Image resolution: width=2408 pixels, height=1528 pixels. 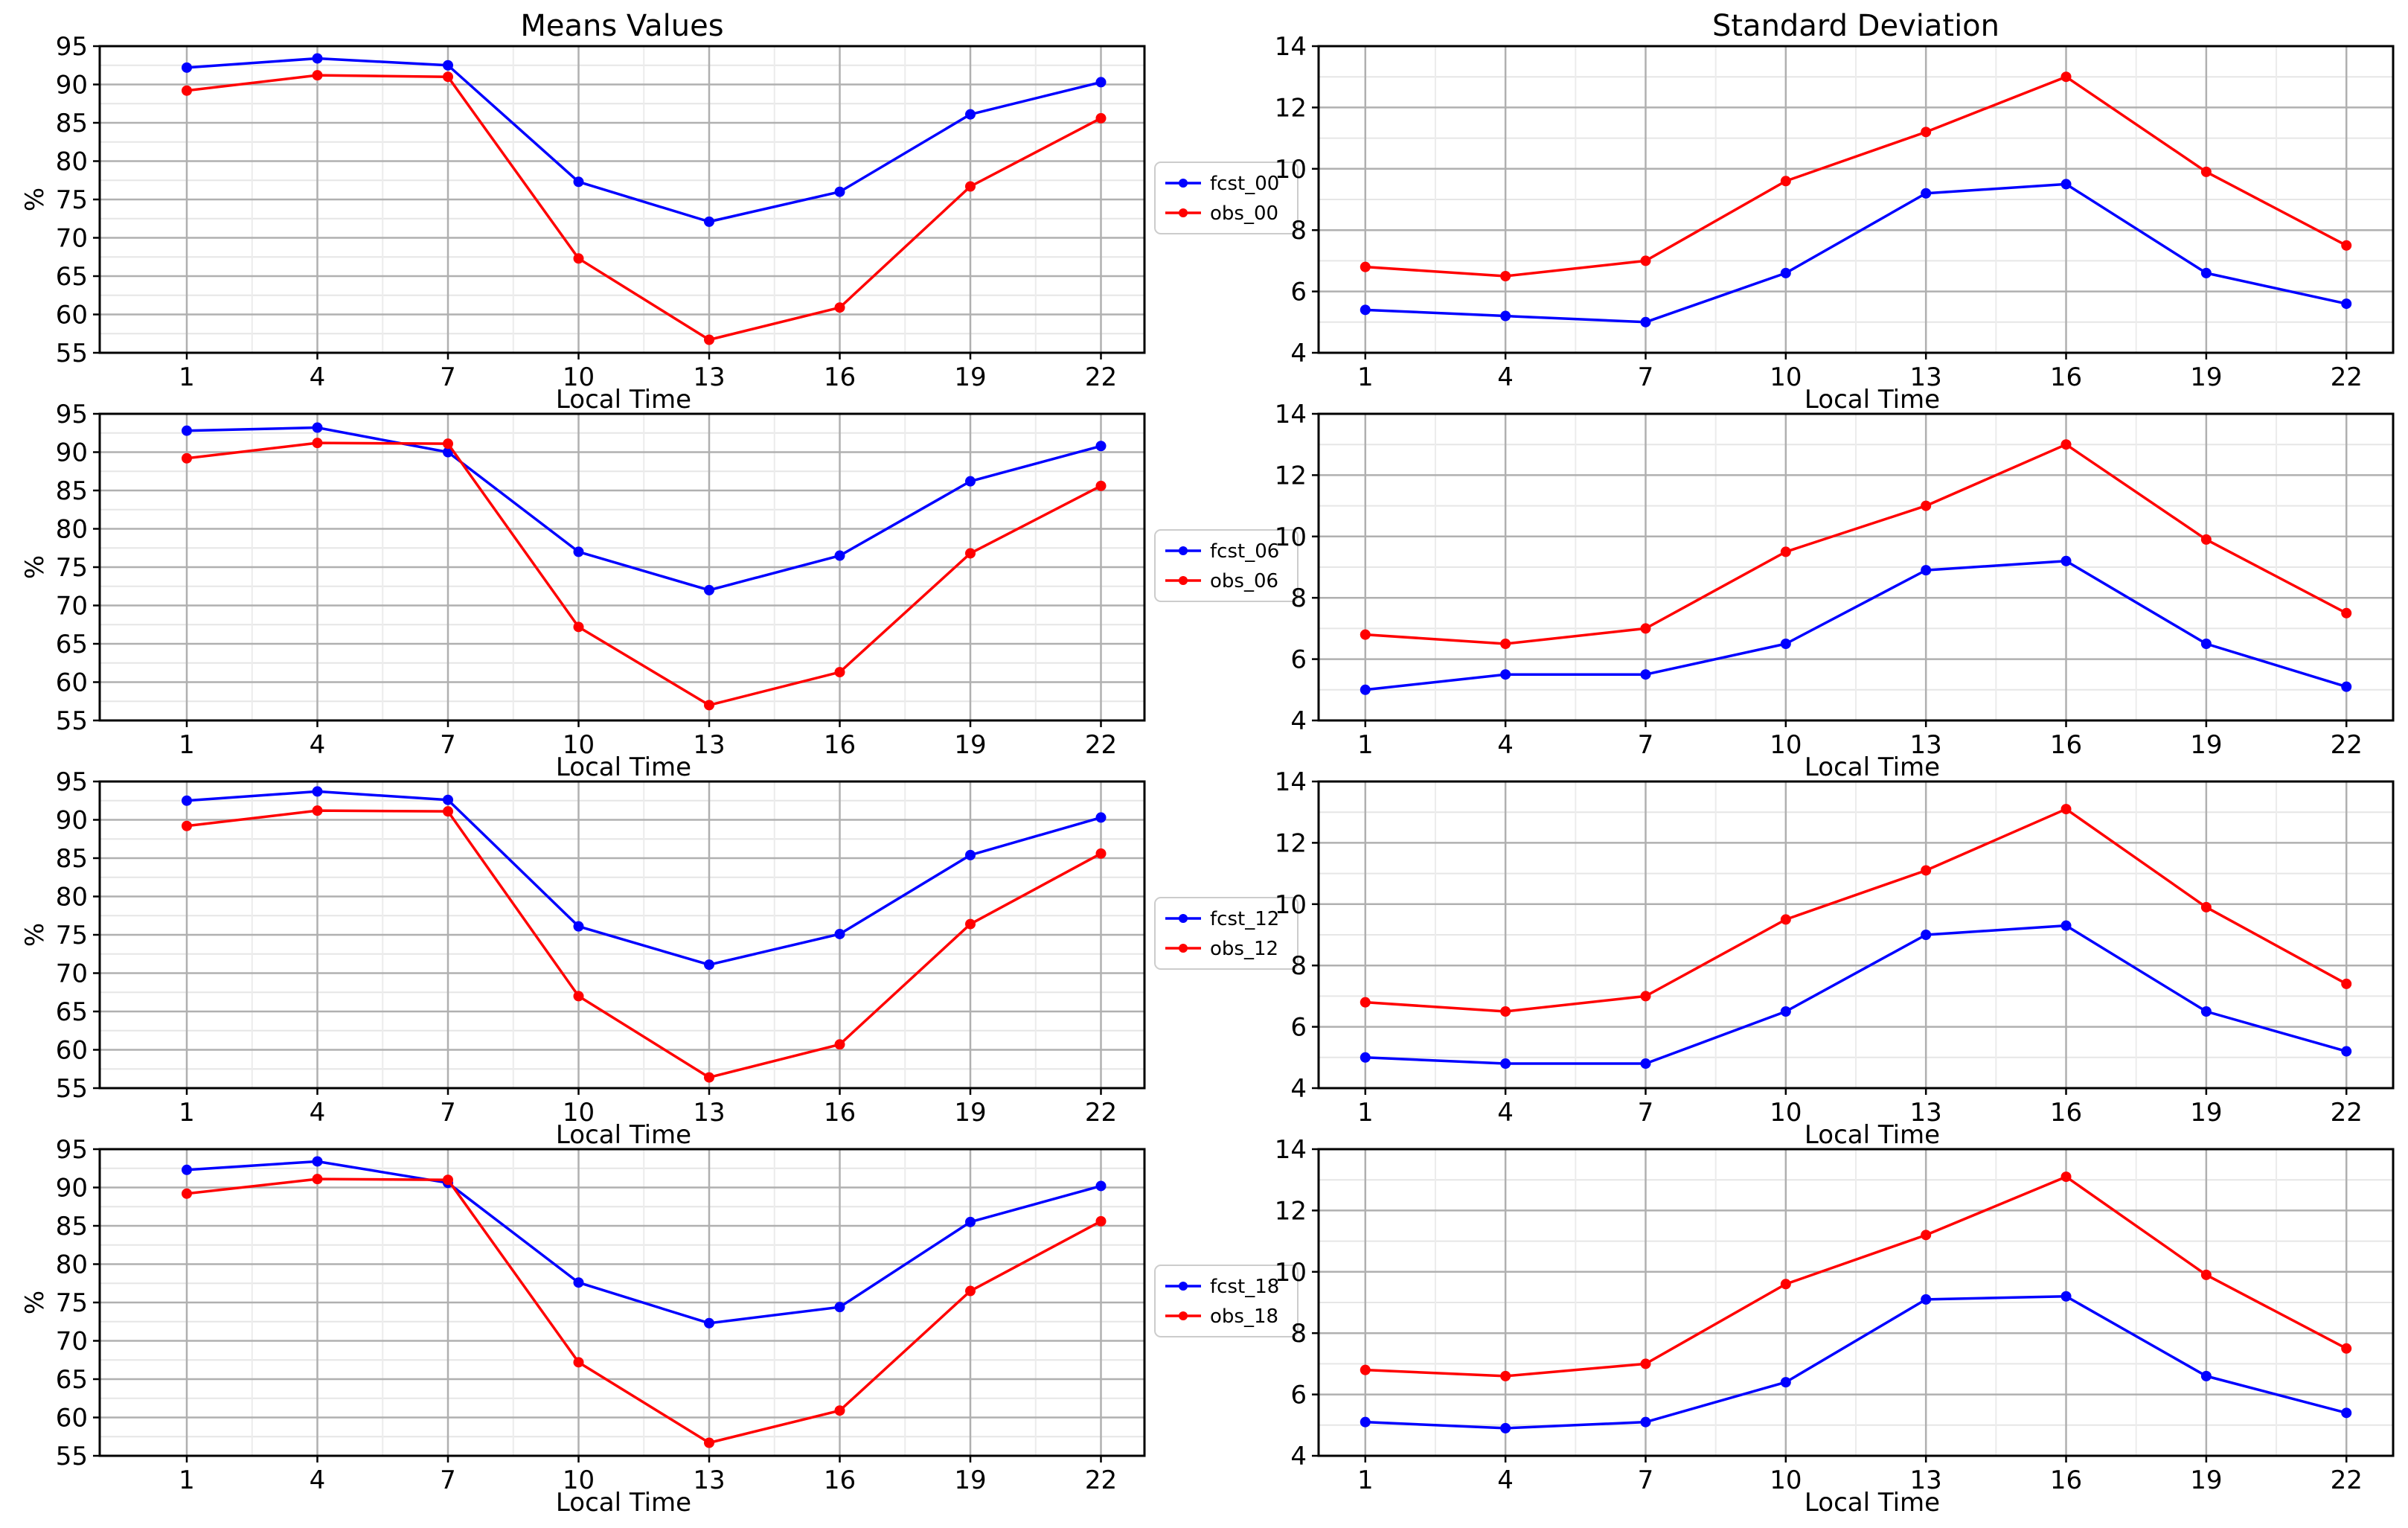 What do you see at coordinates (1101, 1113) in the screenshot?
I see `x-tick-label: 22` at bounding box center [1101, 1113].